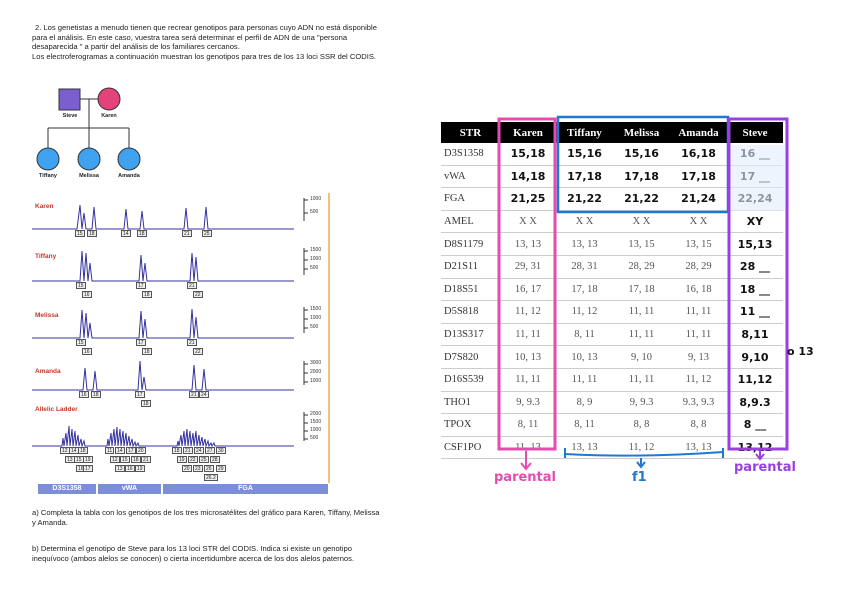  Describe the element at coordinates (126, 233) in the screenshot. I see `allele-box: 14` at that location.